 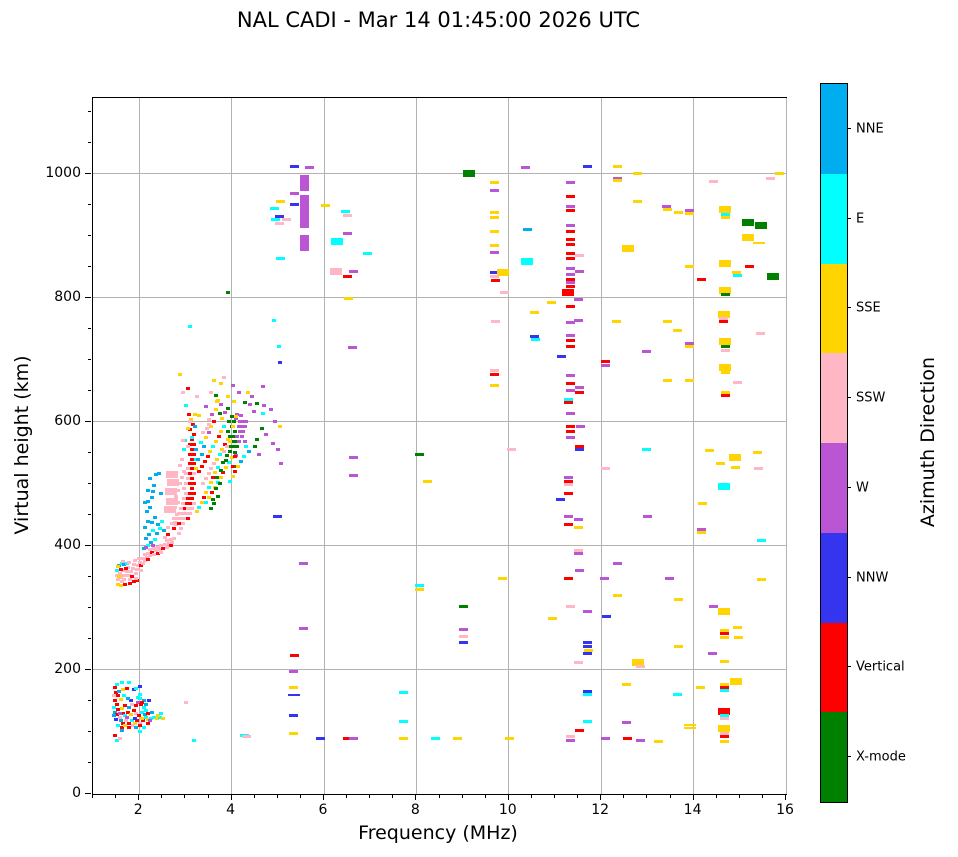 I want to click on grid-line-x, so click(x=509, y=446).